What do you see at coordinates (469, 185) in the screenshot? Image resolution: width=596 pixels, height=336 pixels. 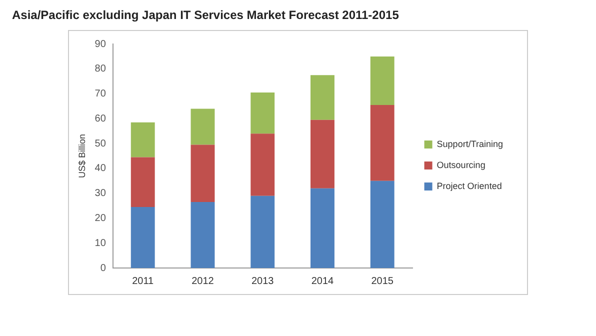 I see `legend-label: Project Oriented` at bounding box center [469, 185].